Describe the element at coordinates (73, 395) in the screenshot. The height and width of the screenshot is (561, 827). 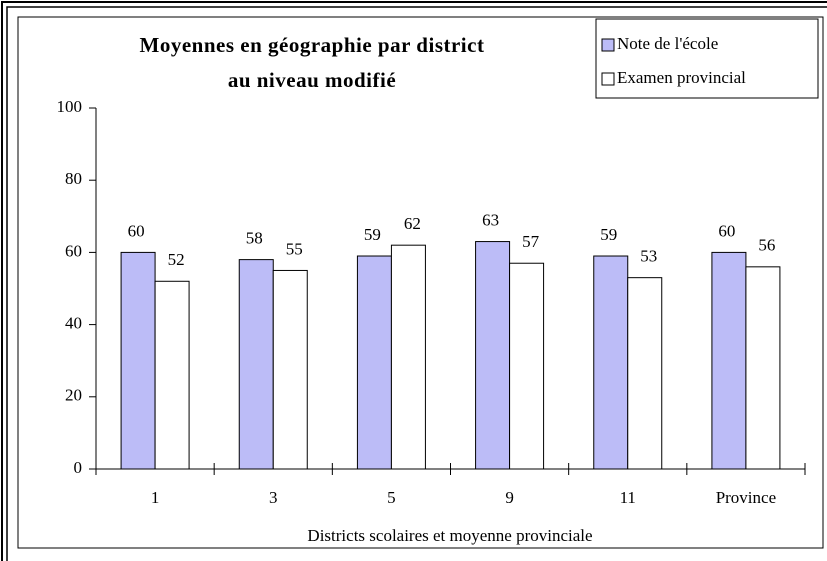
I see `y-tick-label: 20` at that location.